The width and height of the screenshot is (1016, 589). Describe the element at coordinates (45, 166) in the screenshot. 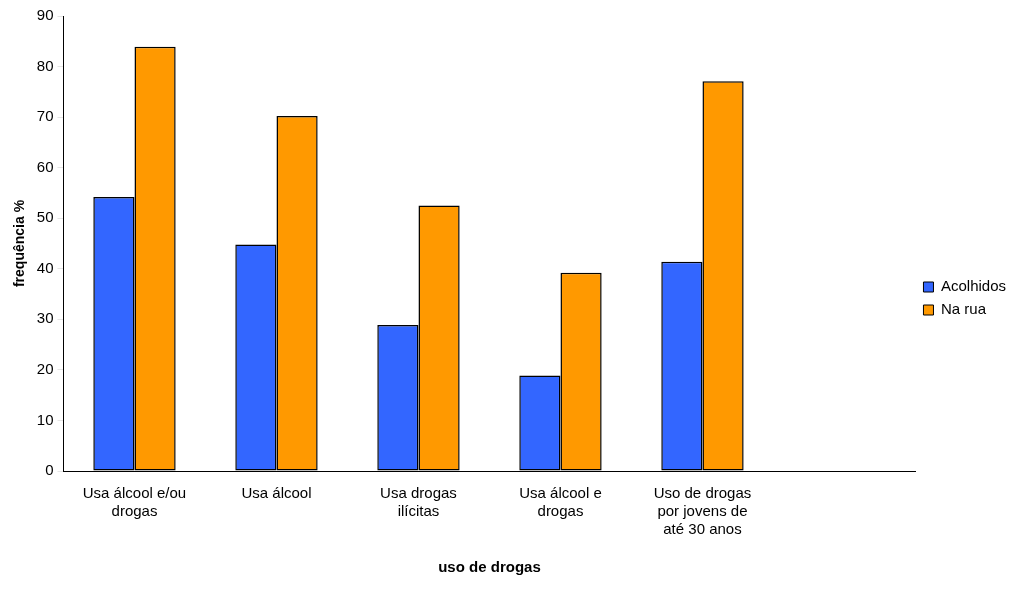

I see `y-tick-label: 60` at that location.